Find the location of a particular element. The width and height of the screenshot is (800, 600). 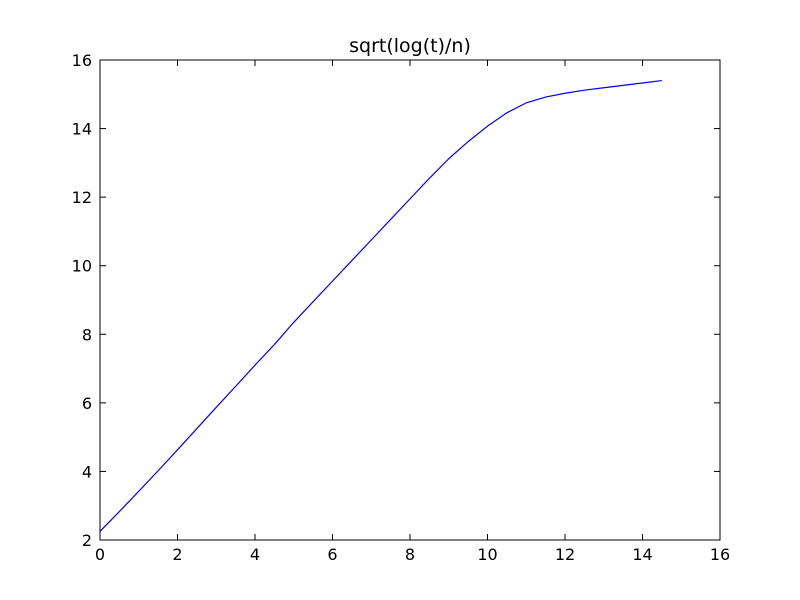

y-tick-label: 10 is located at coordinates (82, 266).